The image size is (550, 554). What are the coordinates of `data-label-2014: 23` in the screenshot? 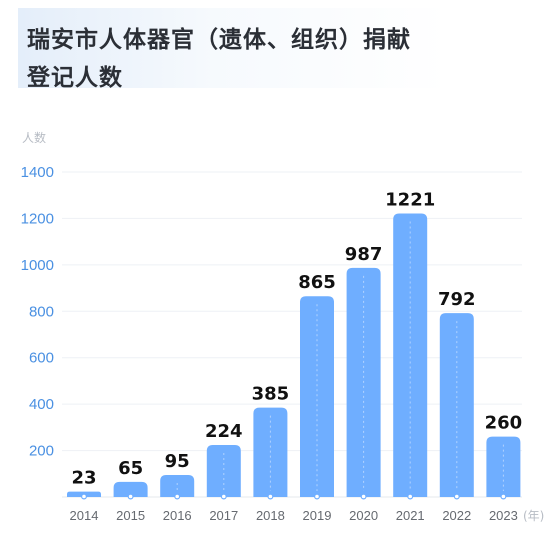 It's located at (83, 478).